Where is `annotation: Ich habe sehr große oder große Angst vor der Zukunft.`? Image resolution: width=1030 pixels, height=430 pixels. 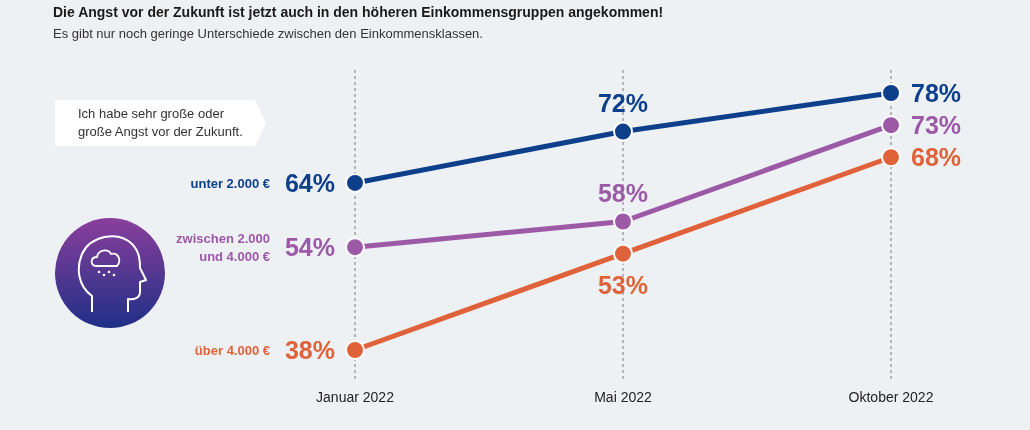
annotation: Ich habe sehr große oder große Angst vor der Zukunft. is located at coordinates (160, 122).